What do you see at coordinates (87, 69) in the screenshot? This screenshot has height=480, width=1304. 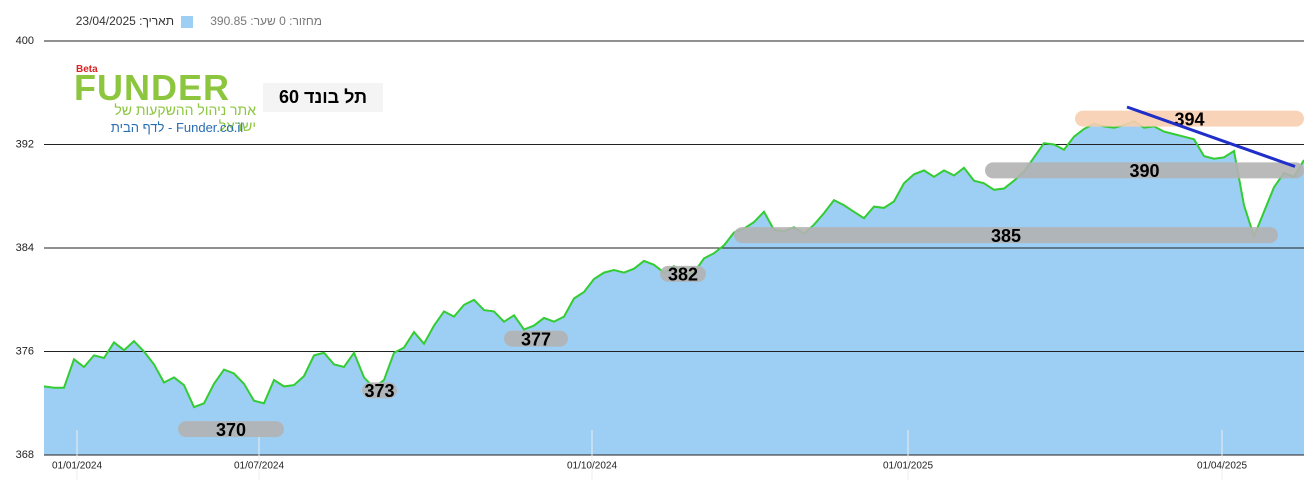 I see `logo-beta: Beta` at bounding box center [87, 69].